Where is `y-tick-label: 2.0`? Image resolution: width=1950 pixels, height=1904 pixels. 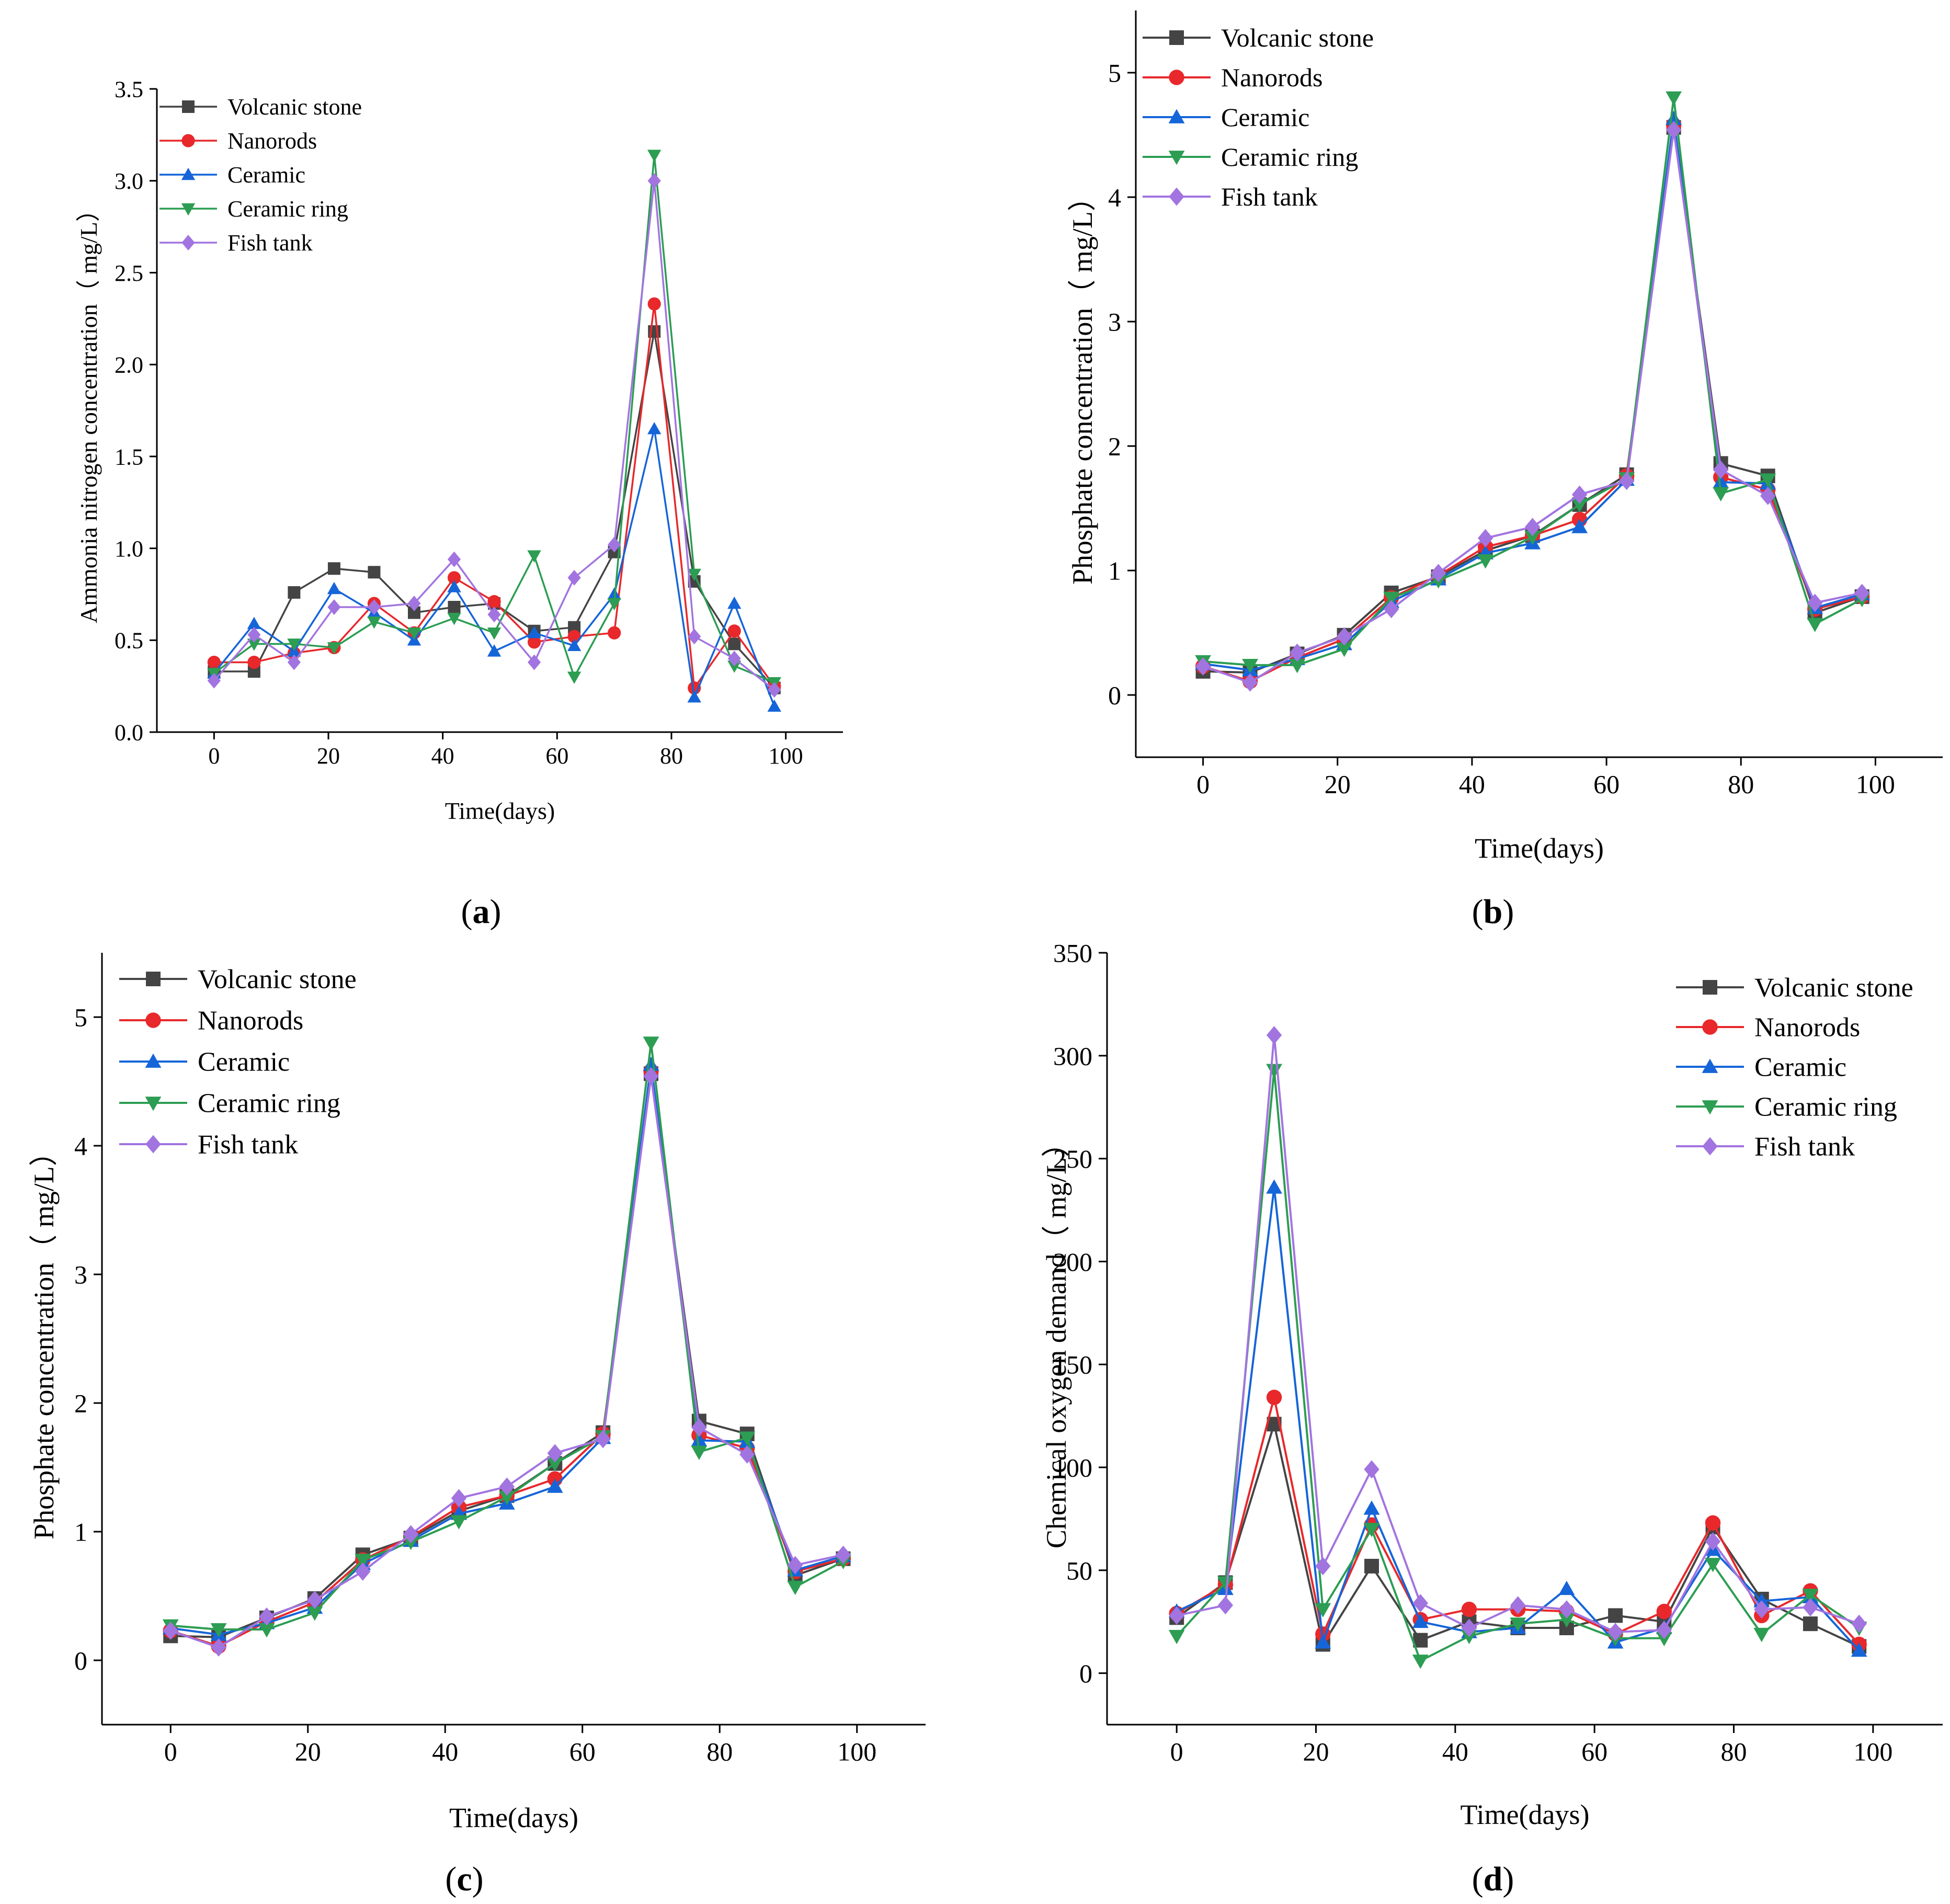
y-tick-label: 2.0 is located at coordinates (129, 365).